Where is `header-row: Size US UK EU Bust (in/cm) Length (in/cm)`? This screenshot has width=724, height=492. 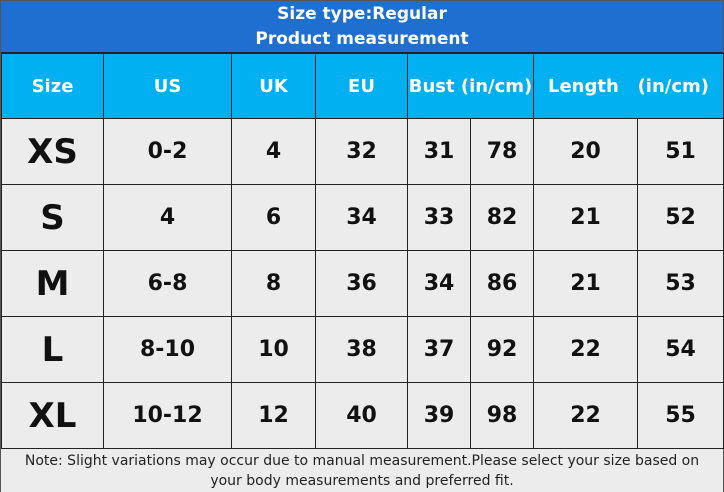
header-row: Size US UK EU Bust (in/cm) Length (in/cm) is located at coordinates (362, 86).